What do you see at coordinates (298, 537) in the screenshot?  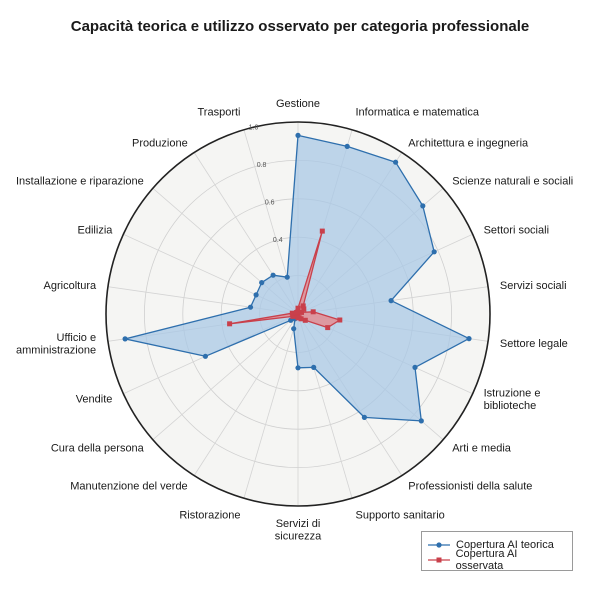 I see `category-label: sicurezza` at bounding box center [298, 537].